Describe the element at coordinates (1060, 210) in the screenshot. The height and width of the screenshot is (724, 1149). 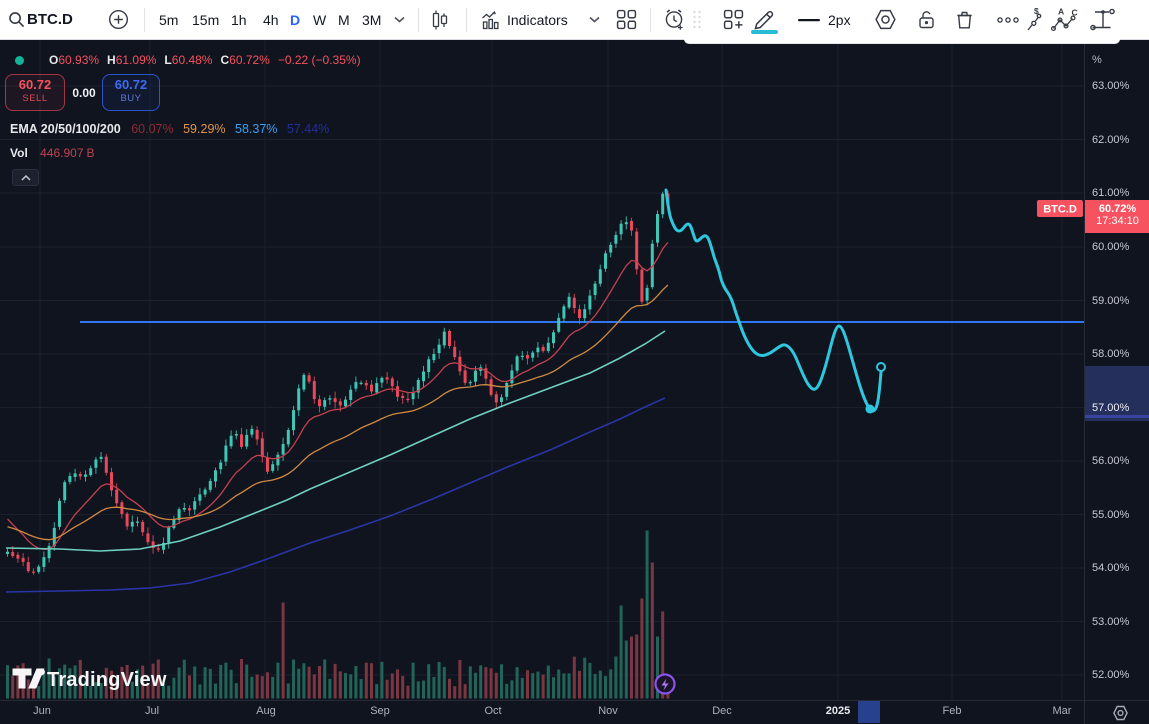
I see `svg-text: BTC.D` at that location.